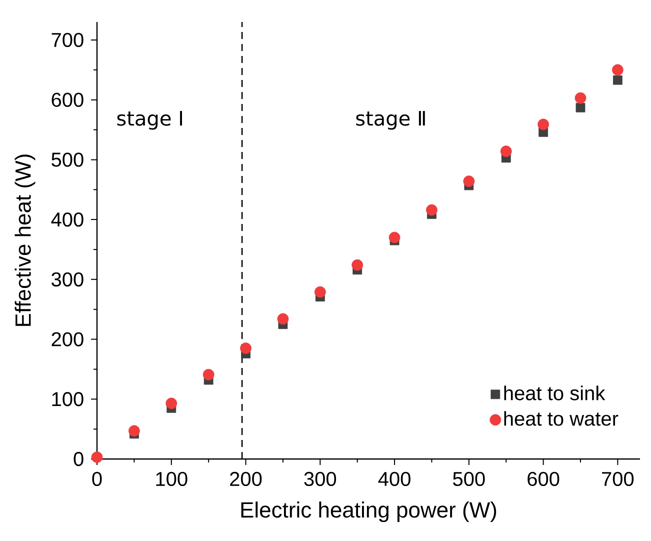 This screenshot has width=651, height=541. Describe the element at coordinates (68, 339) in the screenshot. I see `y-tick-label: 200` at that location.